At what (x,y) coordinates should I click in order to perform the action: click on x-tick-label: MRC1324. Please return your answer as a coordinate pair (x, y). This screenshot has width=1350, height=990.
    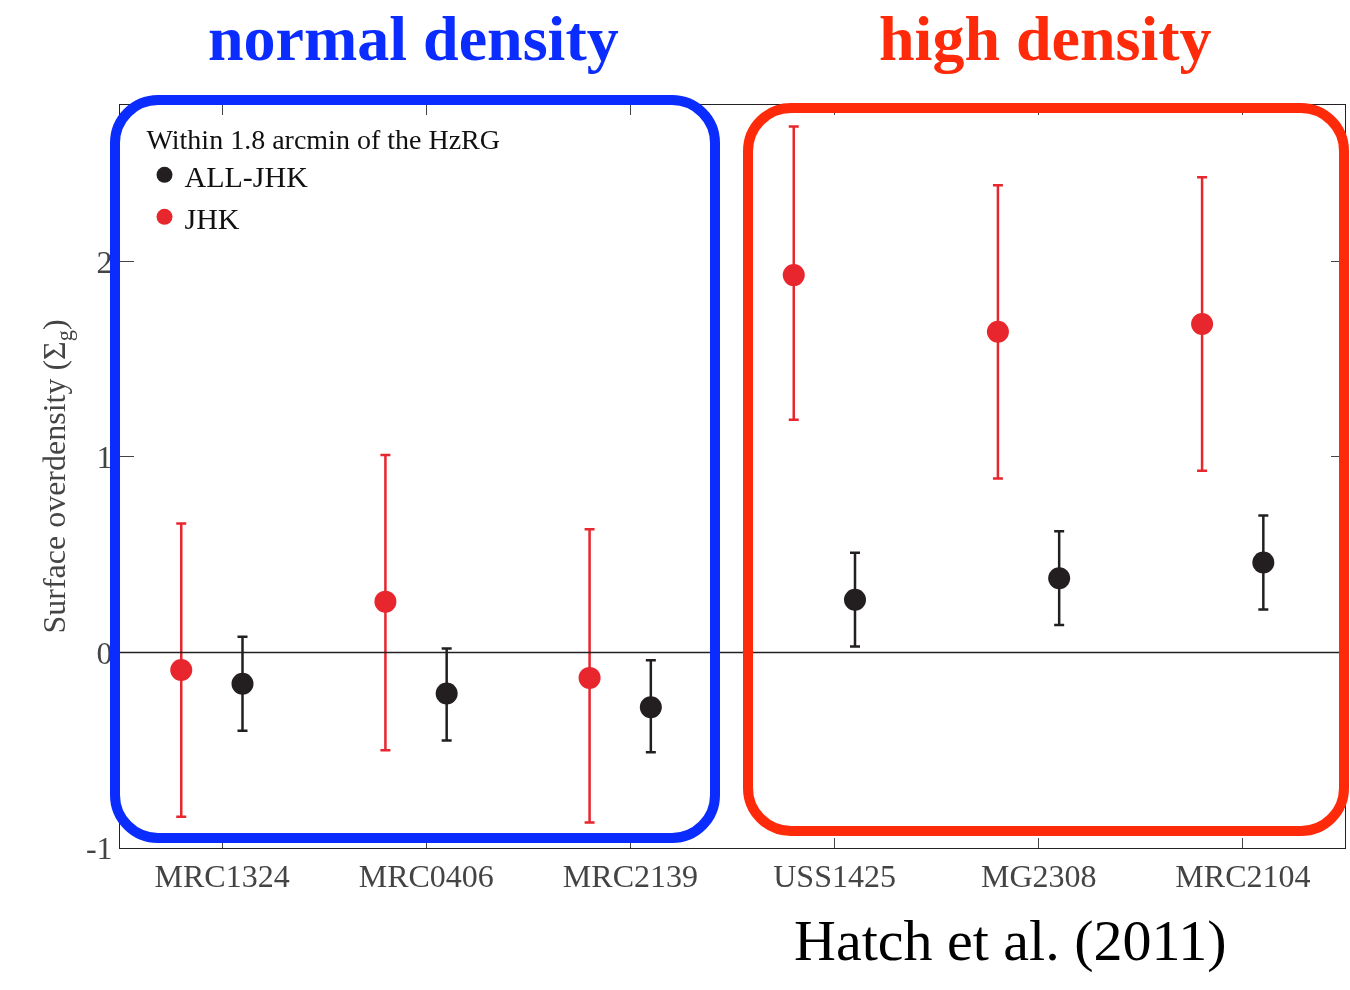
    Looking at the image, I should click on (222, 876).